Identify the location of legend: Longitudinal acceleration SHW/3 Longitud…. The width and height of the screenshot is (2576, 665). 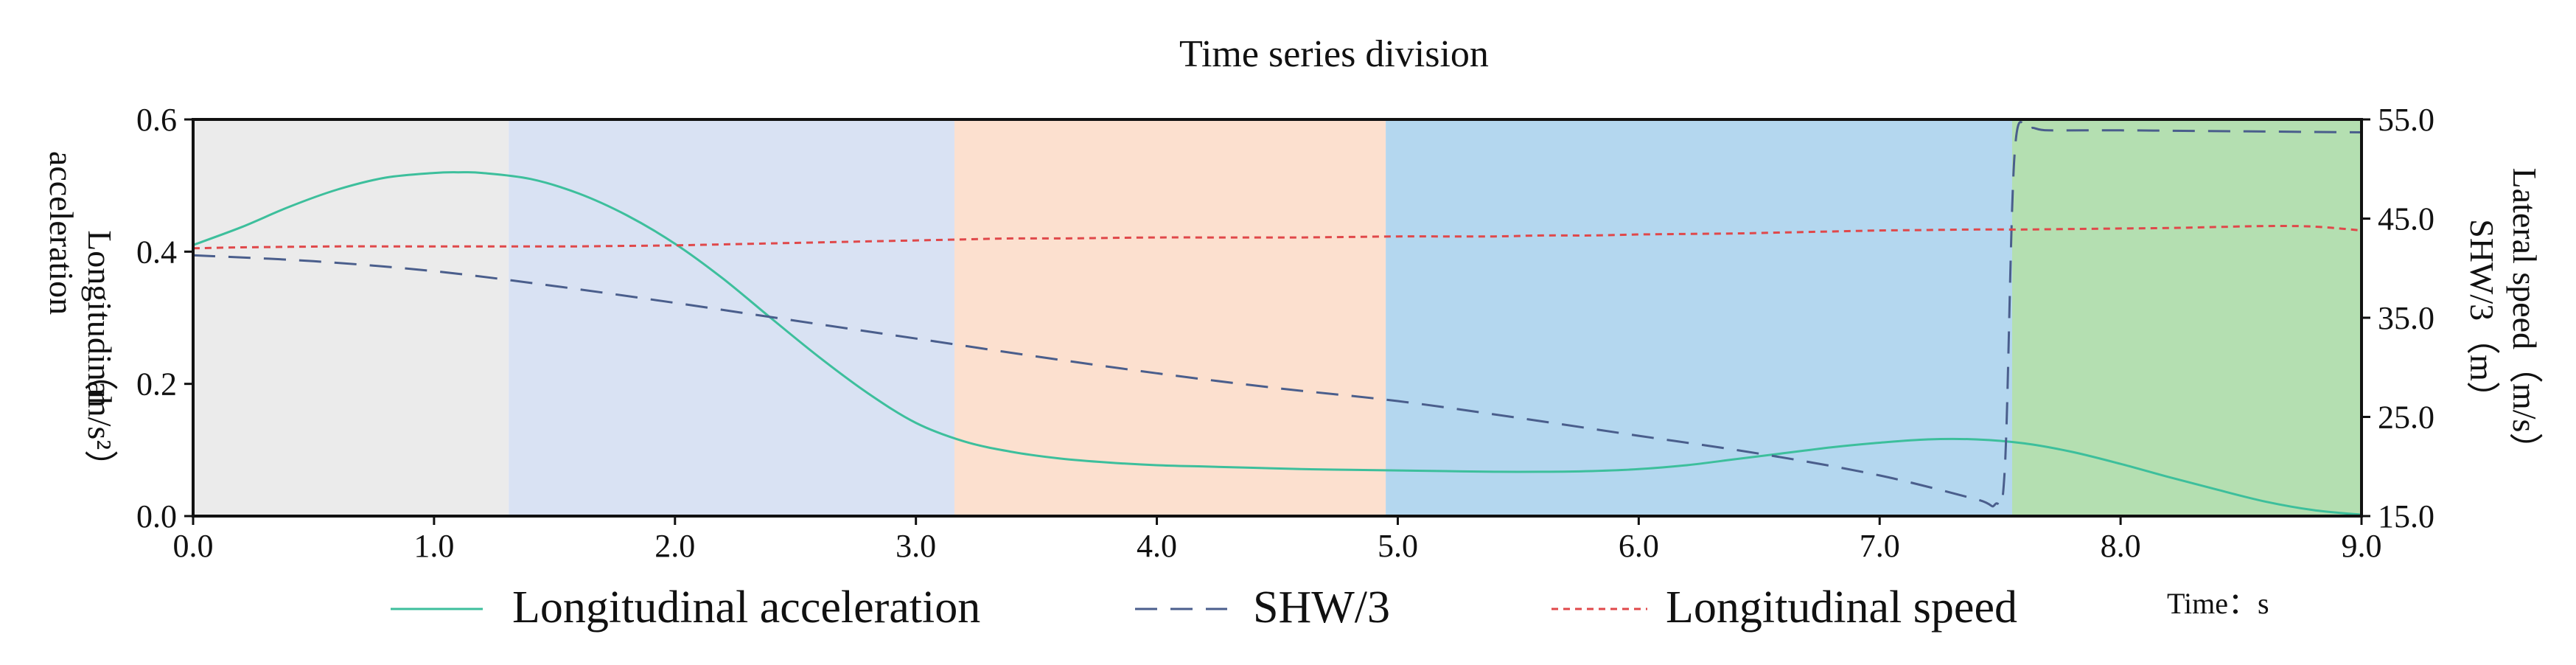
(1204, 607).